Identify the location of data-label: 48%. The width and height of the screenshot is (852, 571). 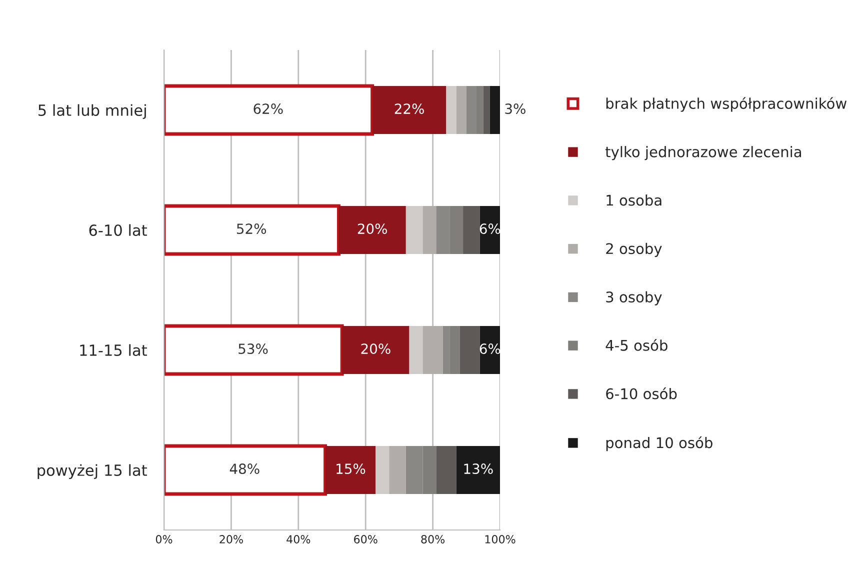
(245, 469).